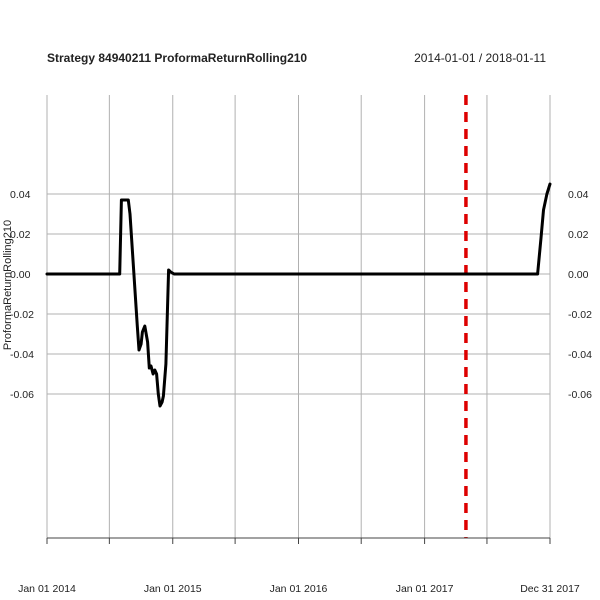 The image size is (600, 600). I want to click on y-tick-label-right: 0.02, so click(578, 235).